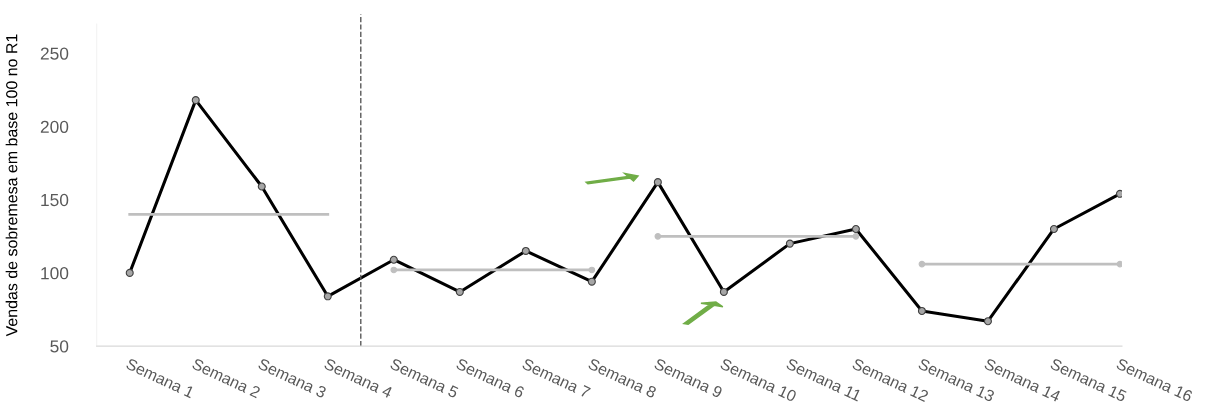 Image resolution: width=1209 pixels, height=414 pixels. What do you see at coordinates (59, 346) in the screenshot?
I see `y-tick-label: 50` at bounding box center [59, 346].